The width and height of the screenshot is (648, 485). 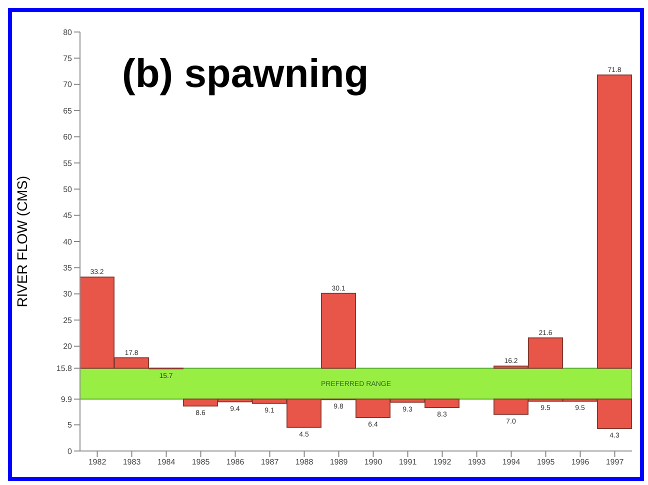 I want to click on x-tick-label: 1989, so click(x=339, y=462).